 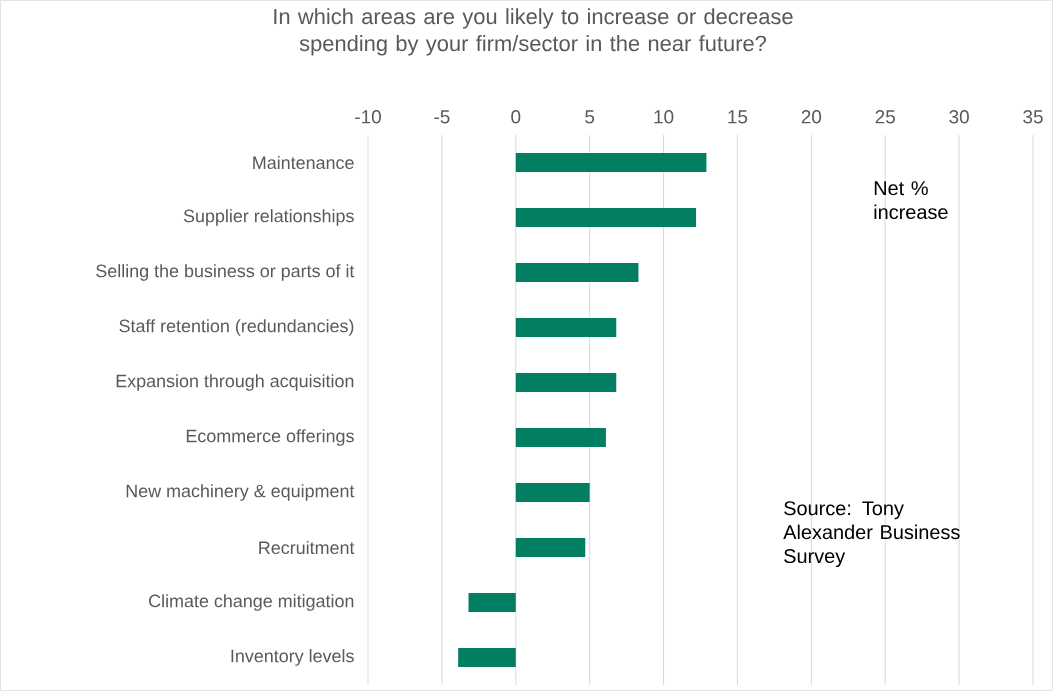 What do you see at coordinates (307, 547) in the screenshot?
I see `y-tick-label: Recruitment` at bounding box center [307, 547].